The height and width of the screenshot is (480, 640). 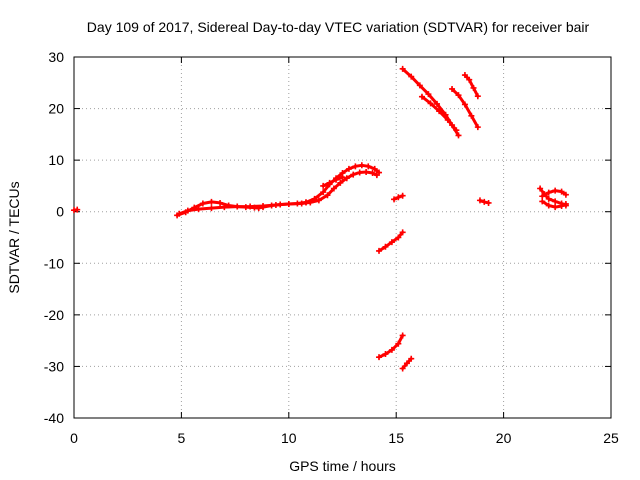 I want to click on x-tick-label: 10, so click(x=289, y=438).